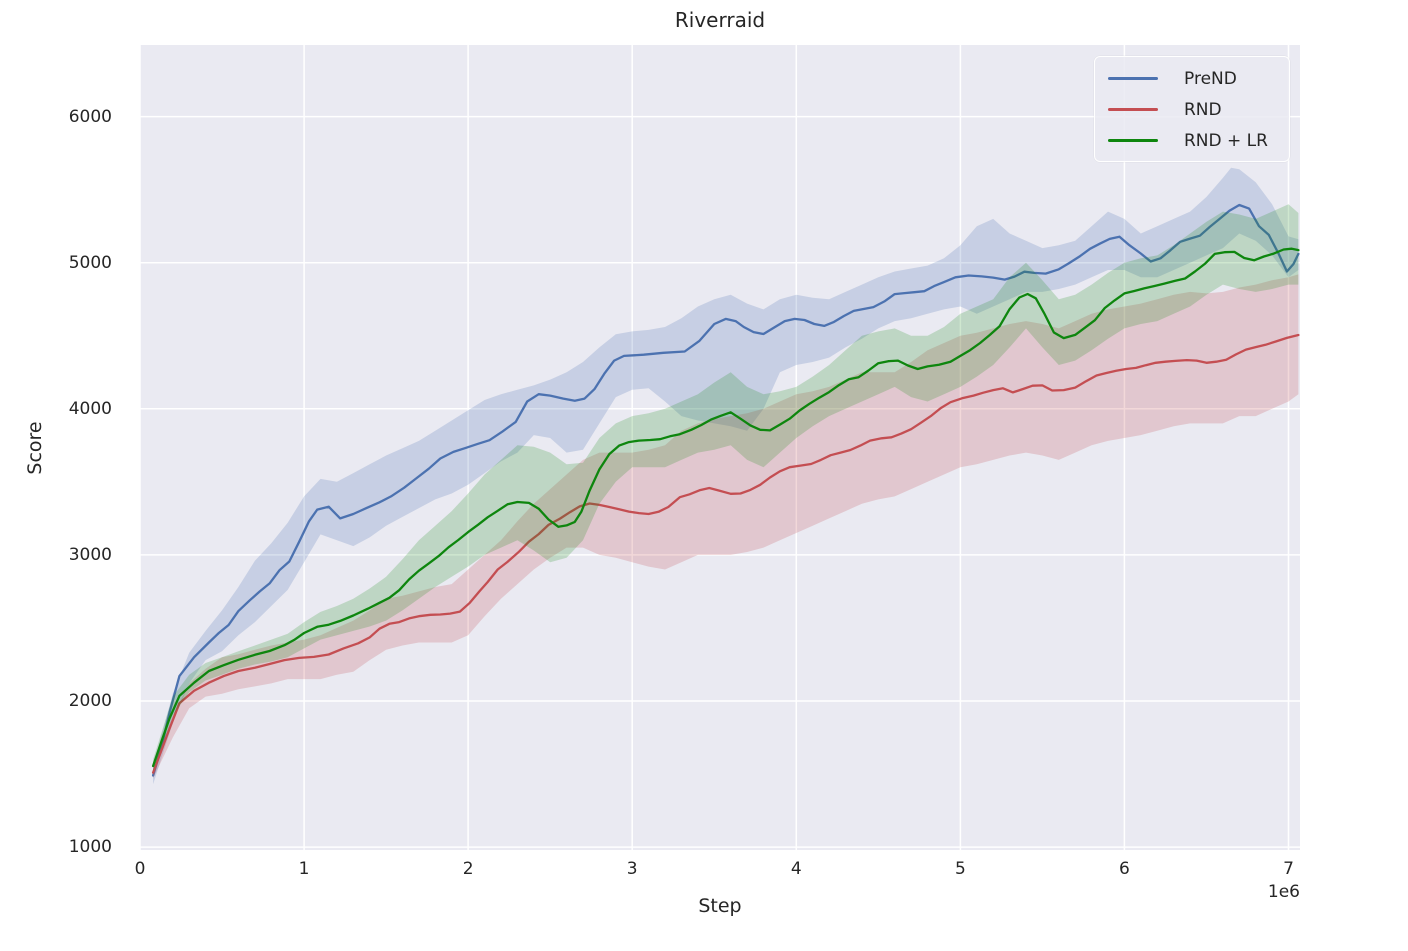 Image resolution: width=1408 pixels, height=951 pixels. What do you see at coordinates (720, 906) in the screenshot?
I see `x-axis-label: Step` at bounding box center [720, 906].